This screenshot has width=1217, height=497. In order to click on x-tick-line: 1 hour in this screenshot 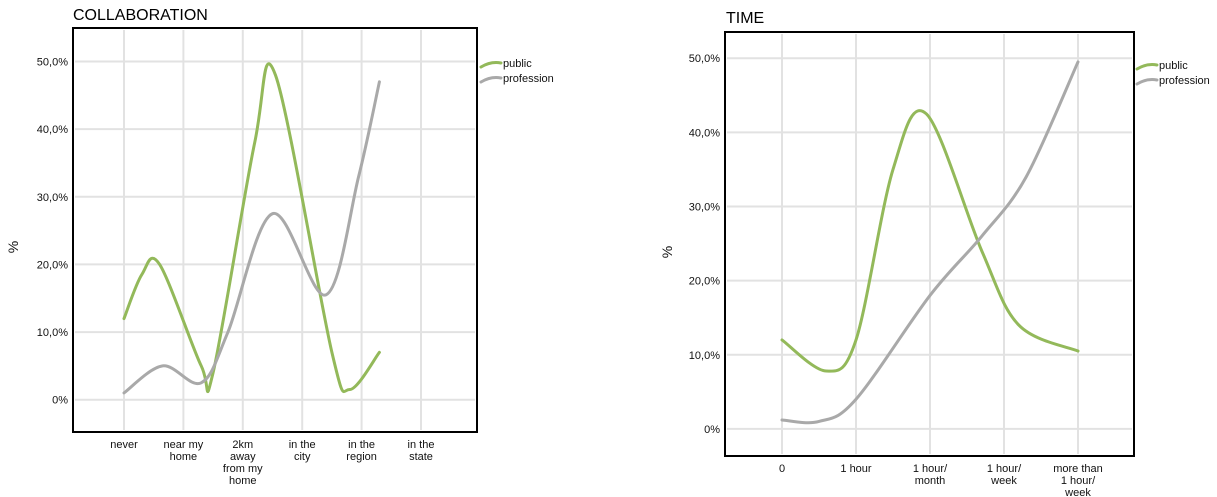, I will do `click(856, 469)`.